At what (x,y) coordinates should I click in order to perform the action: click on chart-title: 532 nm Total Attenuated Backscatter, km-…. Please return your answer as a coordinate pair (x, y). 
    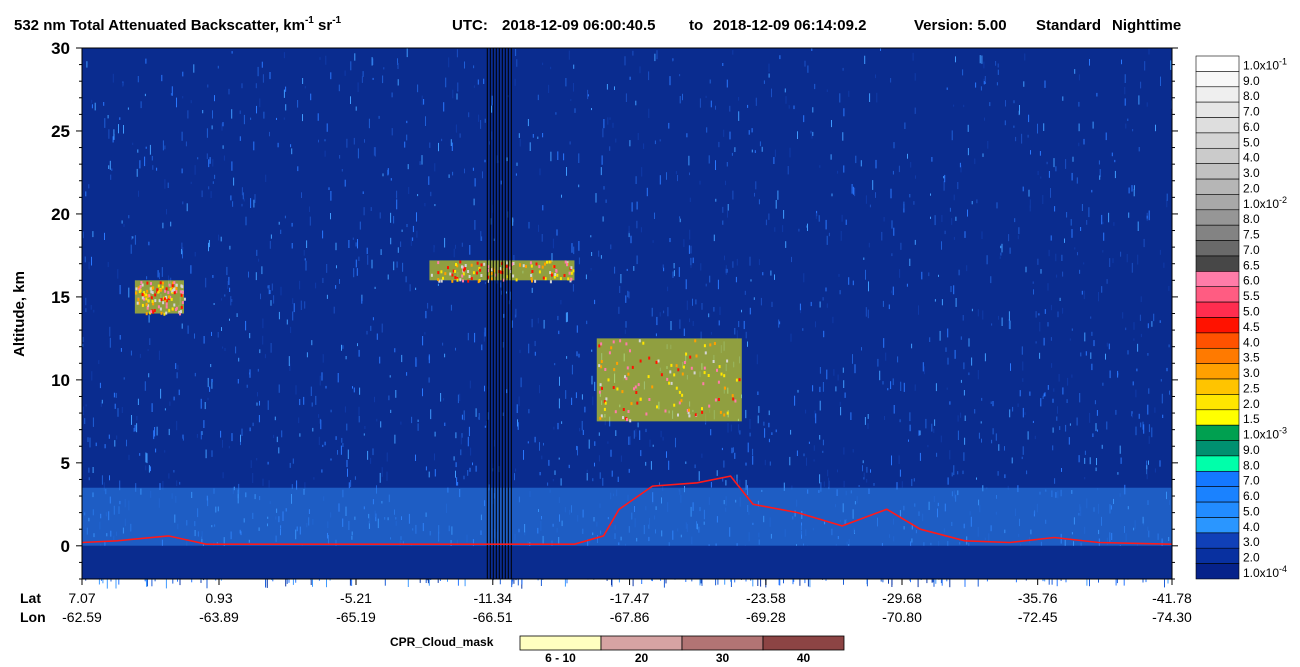
    Looking at the image, I should click on (178, 24).